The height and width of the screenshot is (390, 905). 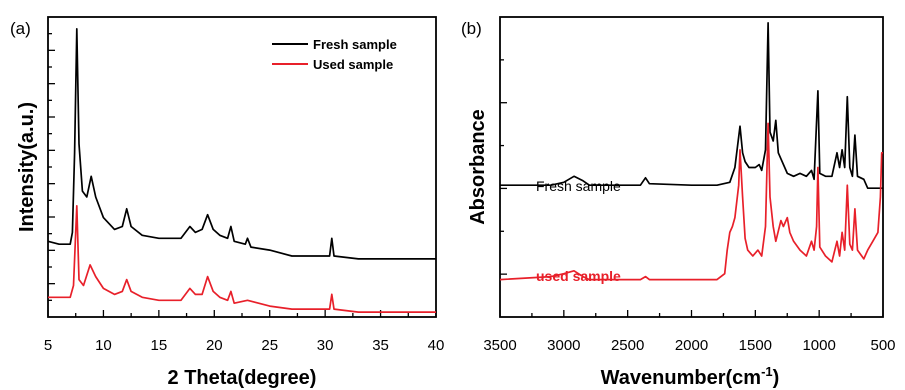 What do you see at coordinates (563, 345) in the screenshot?
I see `x-tick-label: 3000` at bounding box center [563, 345].